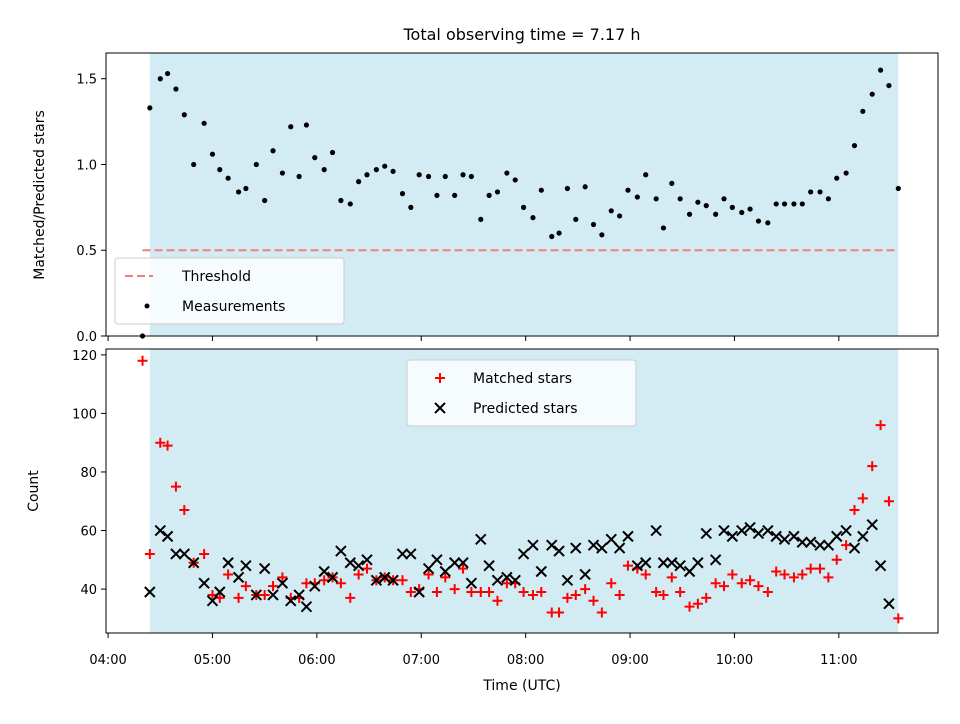 This screenshot has height=724, width=960. What do you see at coordinates (522, 379) in the screenshot?
I see `legend-matched-label: Matched stars` at bounding box center [522, 379].